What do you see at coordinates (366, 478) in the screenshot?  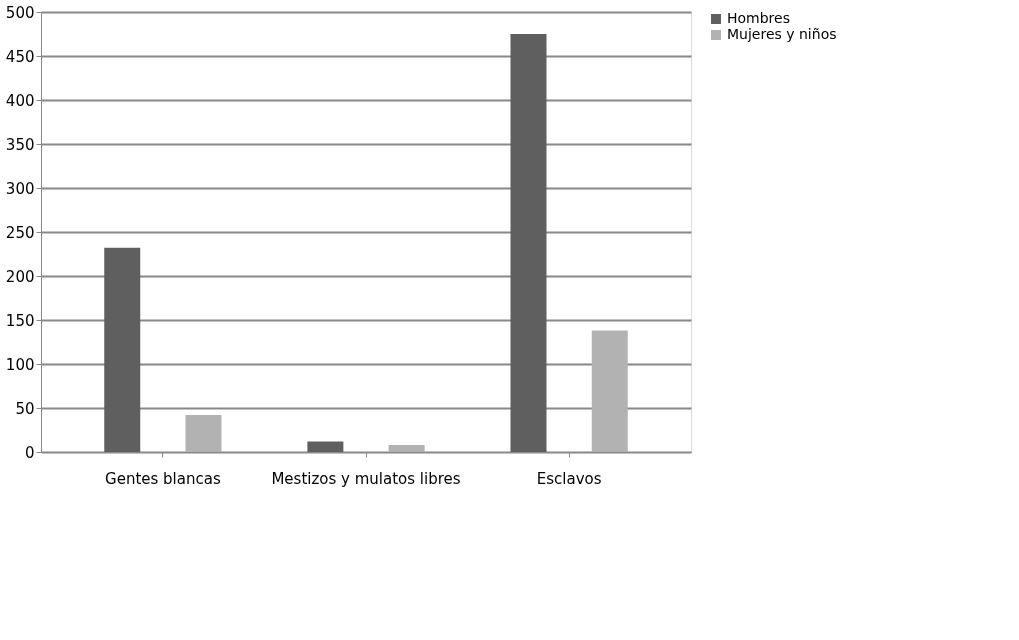 I see `x-tick-label: Mestizos y mulatos libres` at bounding box center [366, 478].